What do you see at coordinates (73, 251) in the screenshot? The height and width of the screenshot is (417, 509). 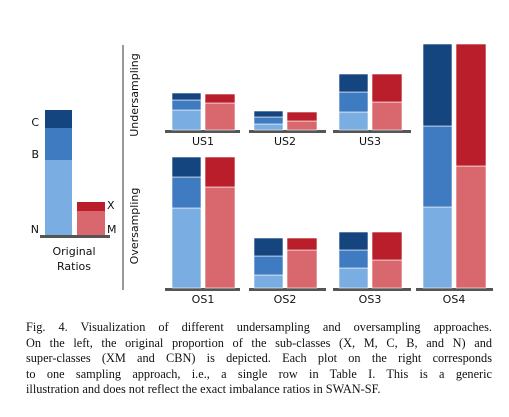 I see `original-label: Original` at bounding box center [73, 251].